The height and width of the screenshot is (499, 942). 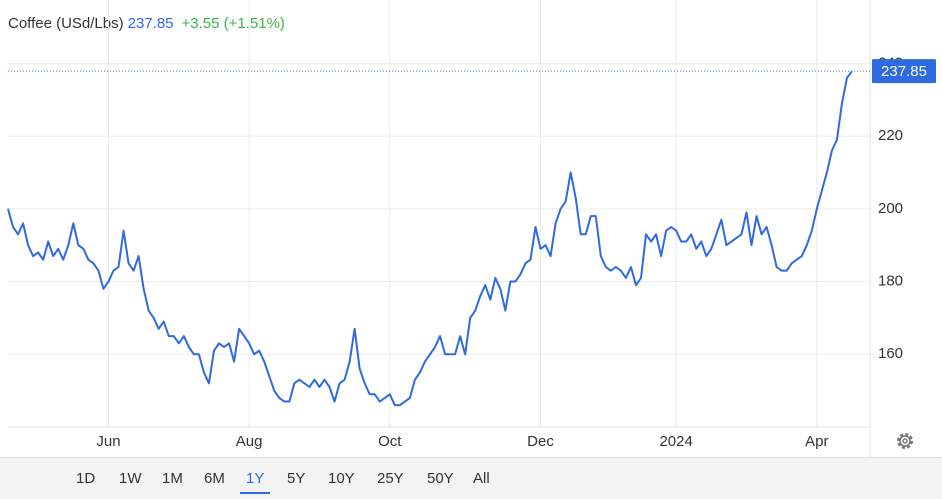 I want to click on range-button: 1Y, so click(x=255, y=481).